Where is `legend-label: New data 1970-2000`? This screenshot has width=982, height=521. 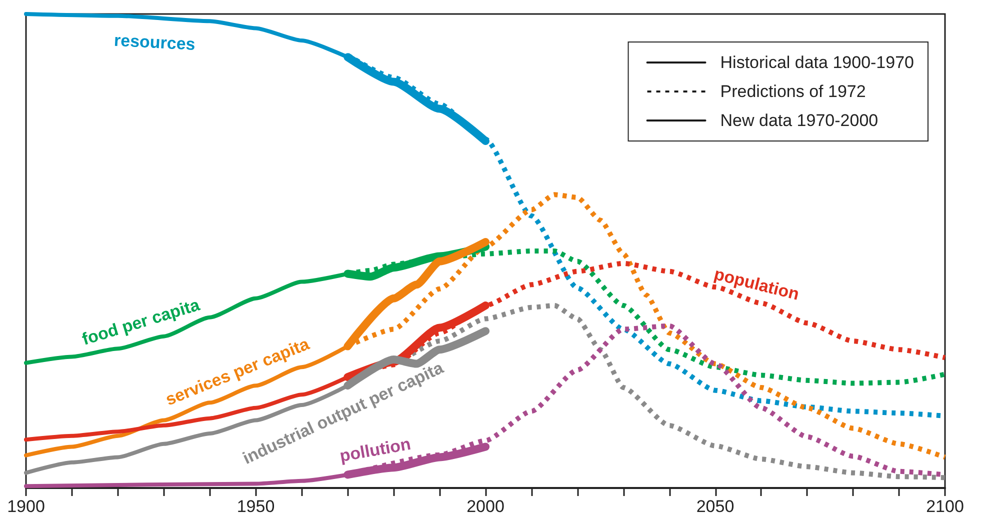 legend-label: New data 1970-2000 is located at coordinates (799, 120).